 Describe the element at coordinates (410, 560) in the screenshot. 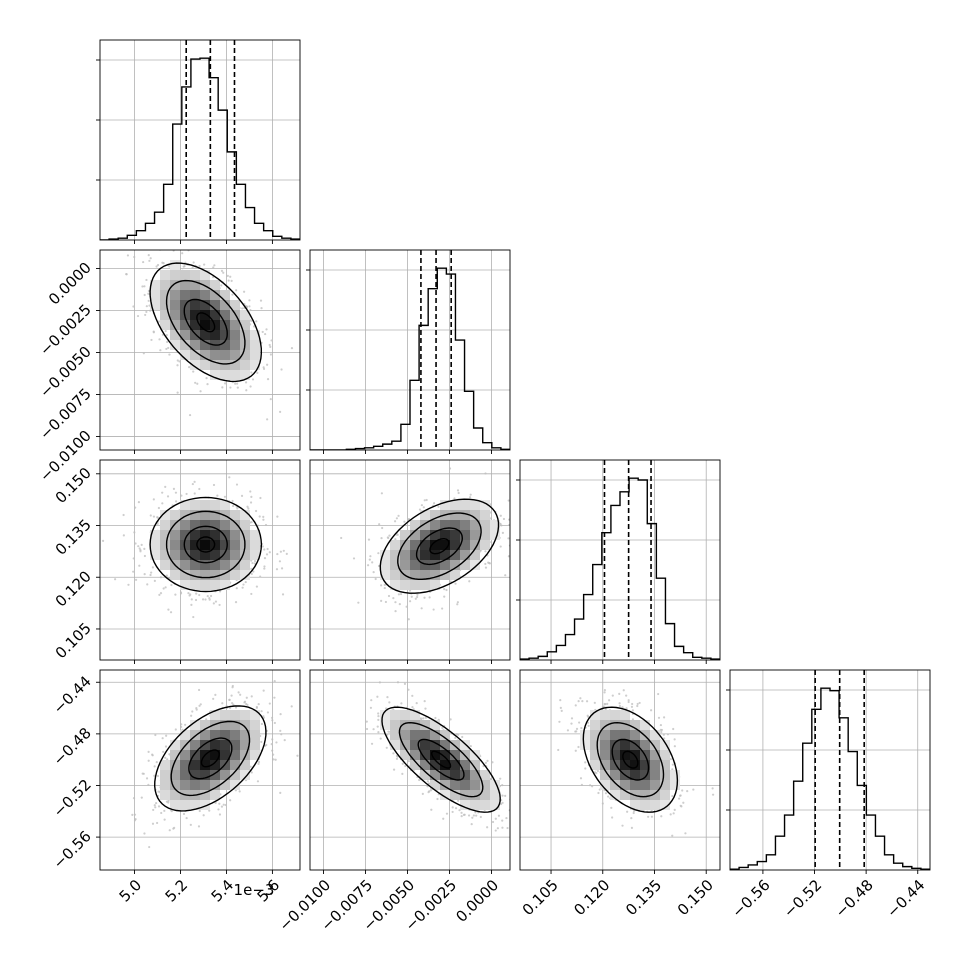

I see `panel-frame` at that location.